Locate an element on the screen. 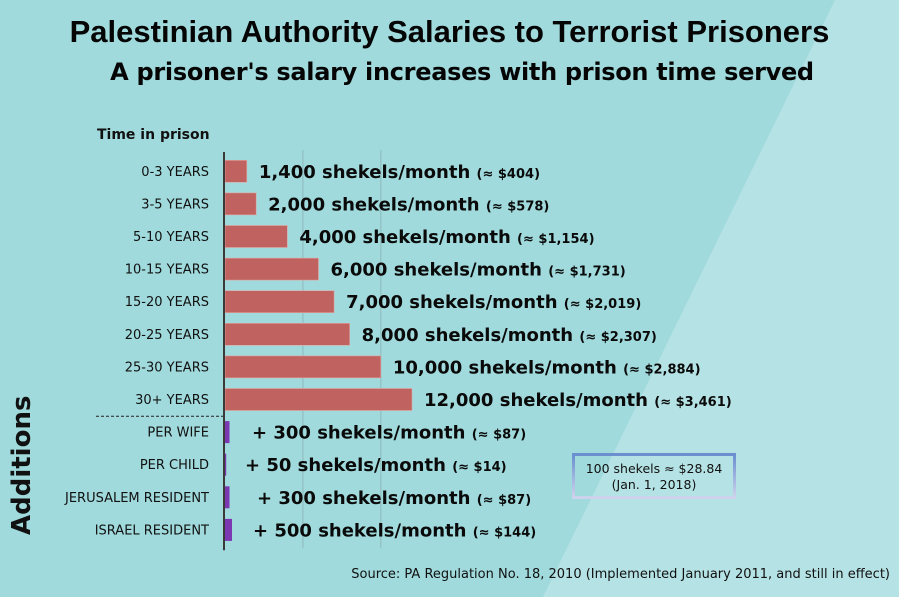  category-label: 5-10 YEARS is located at coordinates (171, 237).